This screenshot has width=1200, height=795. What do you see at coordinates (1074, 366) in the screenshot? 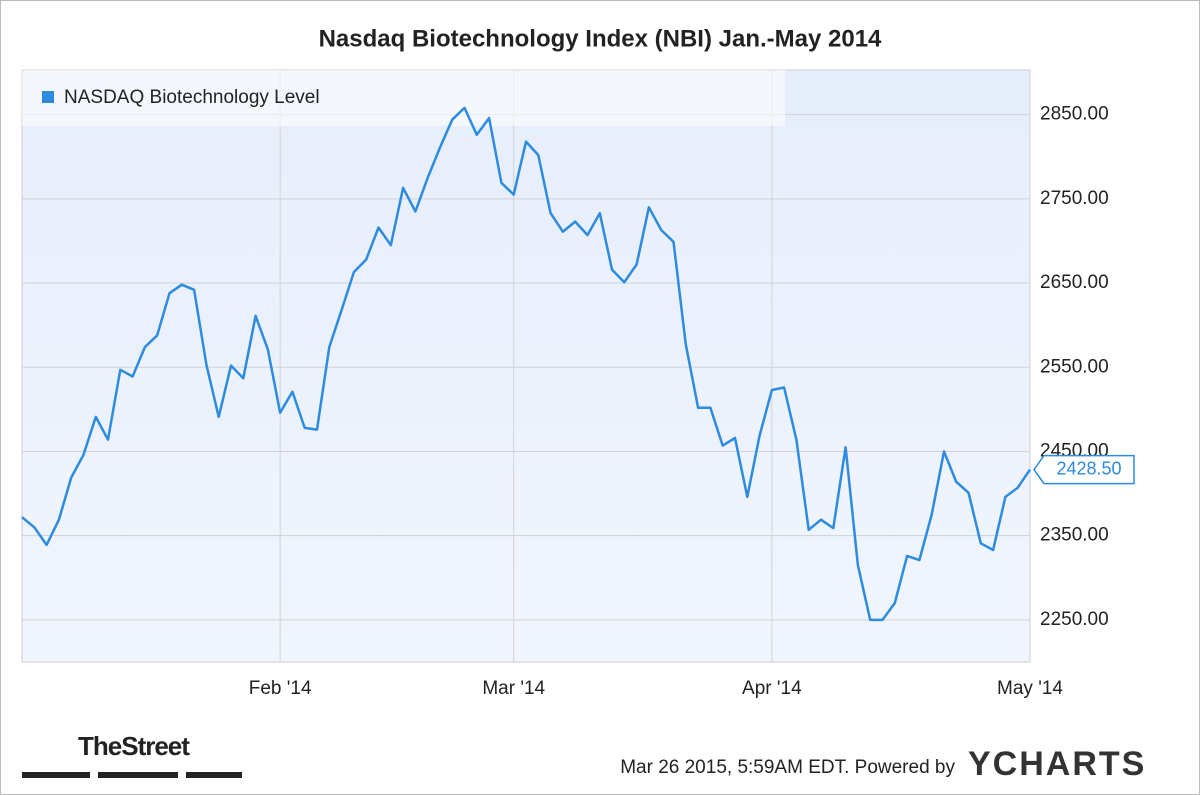
I see `y-tick-label: 2550.00` at bounding box center [1074, 366].